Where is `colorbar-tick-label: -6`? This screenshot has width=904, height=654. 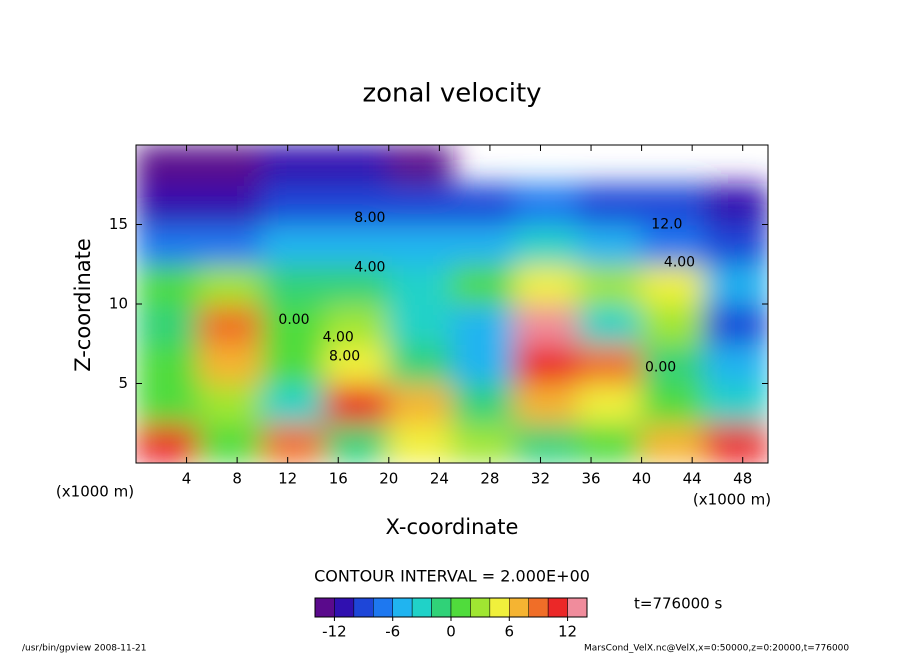
colorbar-tick-label: -6 is located at coordinates (392, 632).